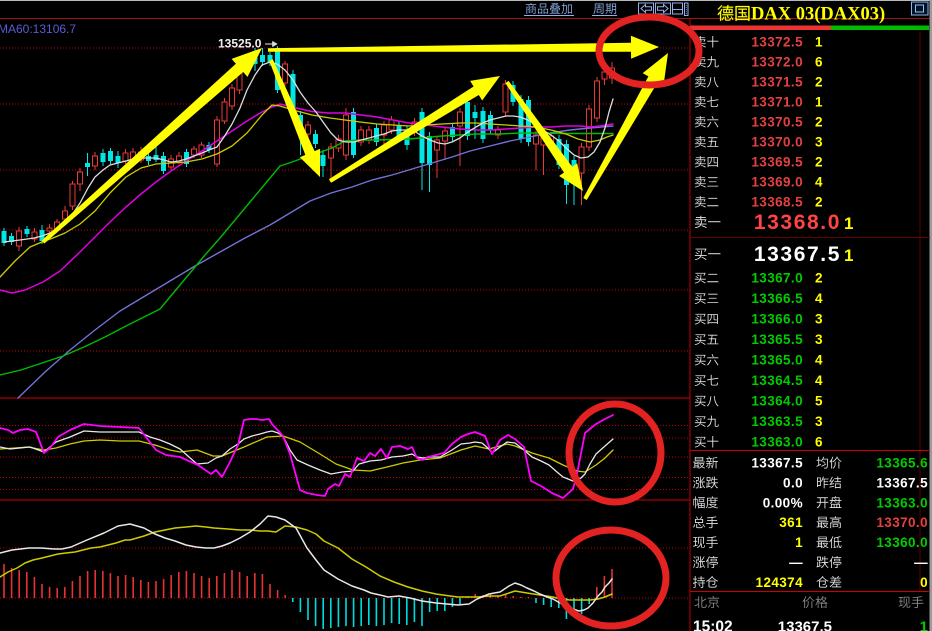  Describe the element at coordinates (240, 44) in the screenshot. I see `svg-text: 13525.0` at that location.